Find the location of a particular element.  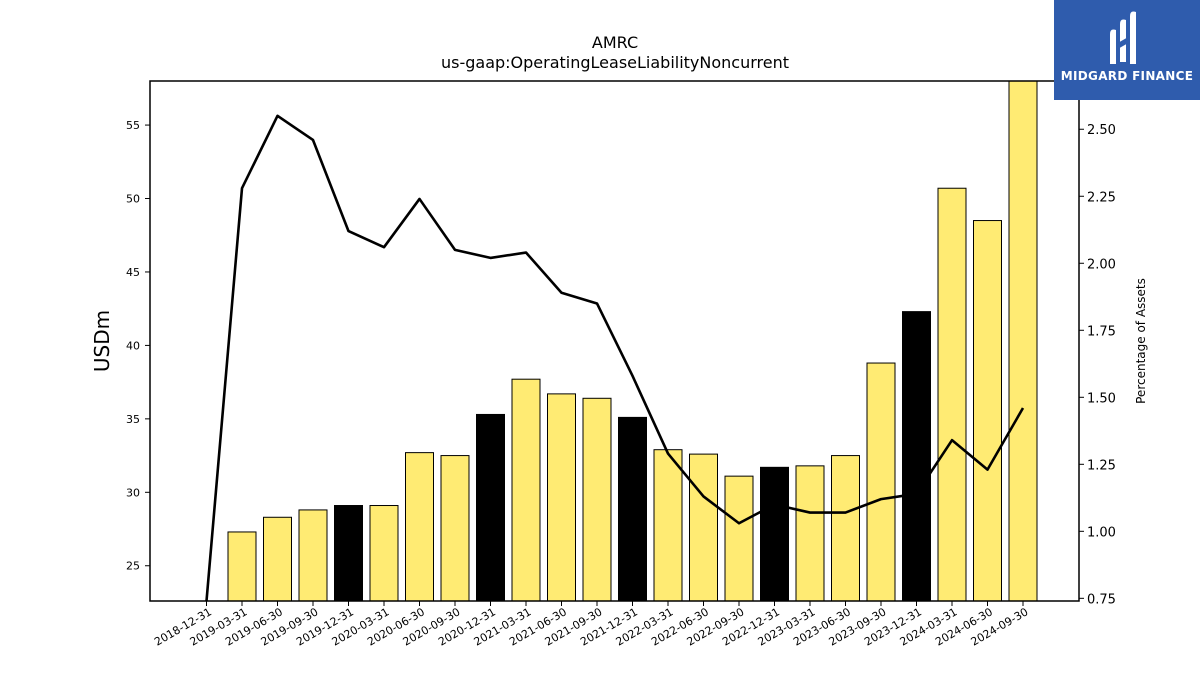

y-right-tick-label: 1.75 is located at coordinates (1101, 331).